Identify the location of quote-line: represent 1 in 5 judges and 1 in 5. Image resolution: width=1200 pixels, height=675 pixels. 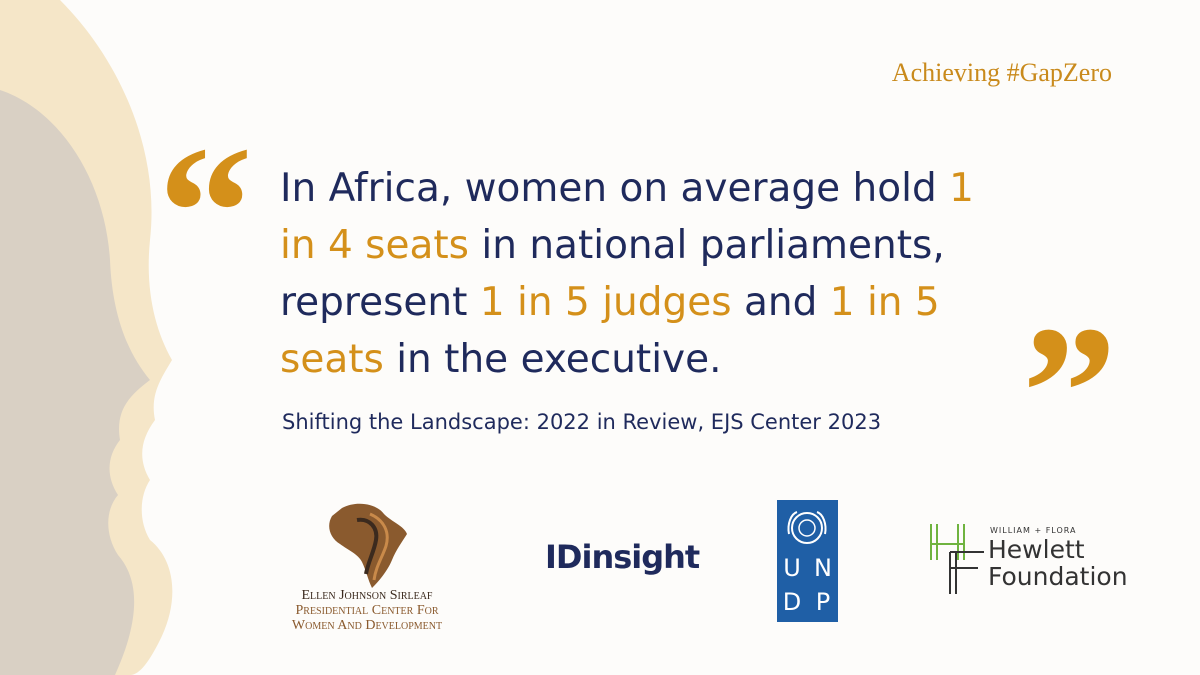
(627, 302).